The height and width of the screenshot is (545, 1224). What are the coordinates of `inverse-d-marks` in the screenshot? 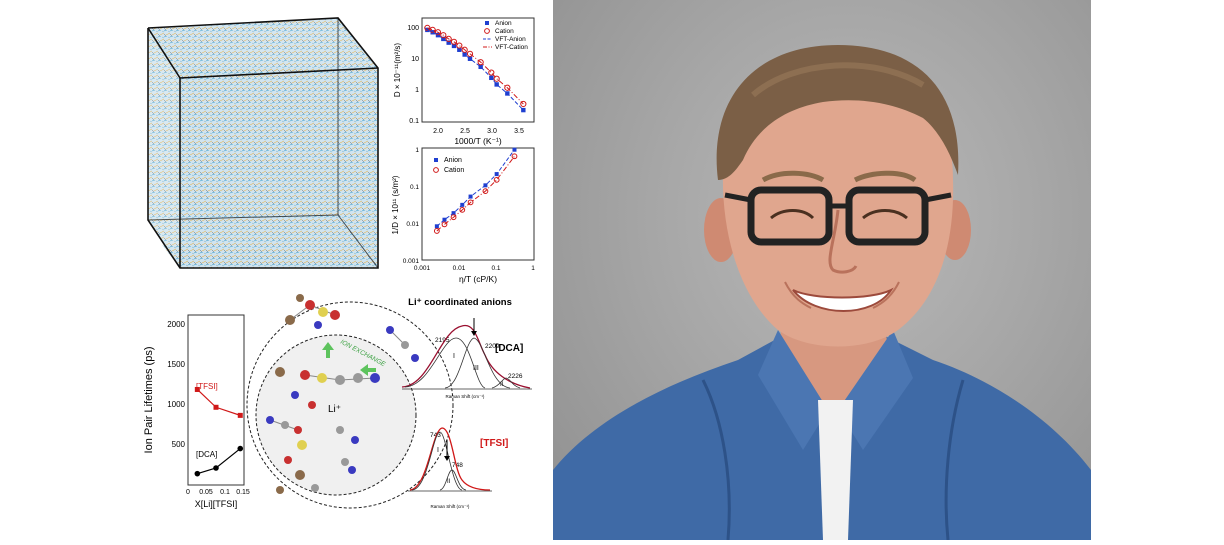 It's located at (475, 190).